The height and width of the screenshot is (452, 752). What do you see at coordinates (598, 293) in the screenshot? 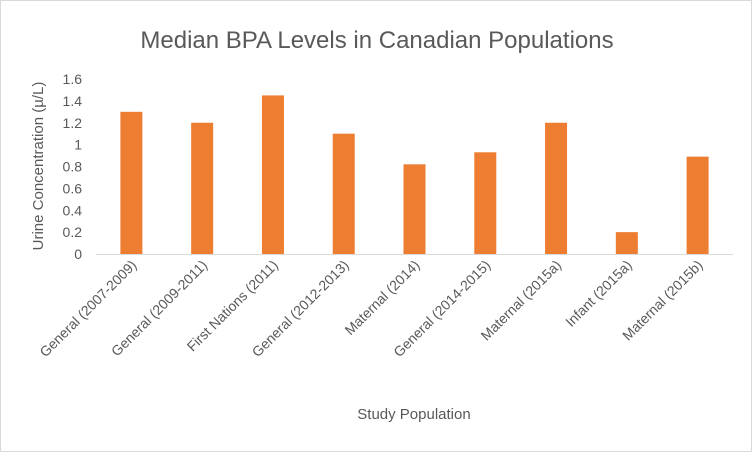
I see `x-tick-label: Infant (2015a)` at bounding box center [598, 293].